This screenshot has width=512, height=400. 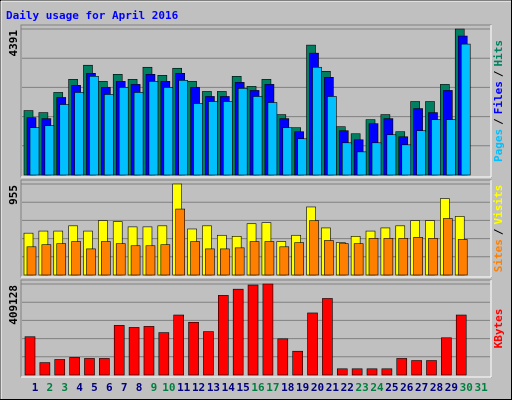 I want to click on y-tick-label: 955, so click(x=13, y=195).